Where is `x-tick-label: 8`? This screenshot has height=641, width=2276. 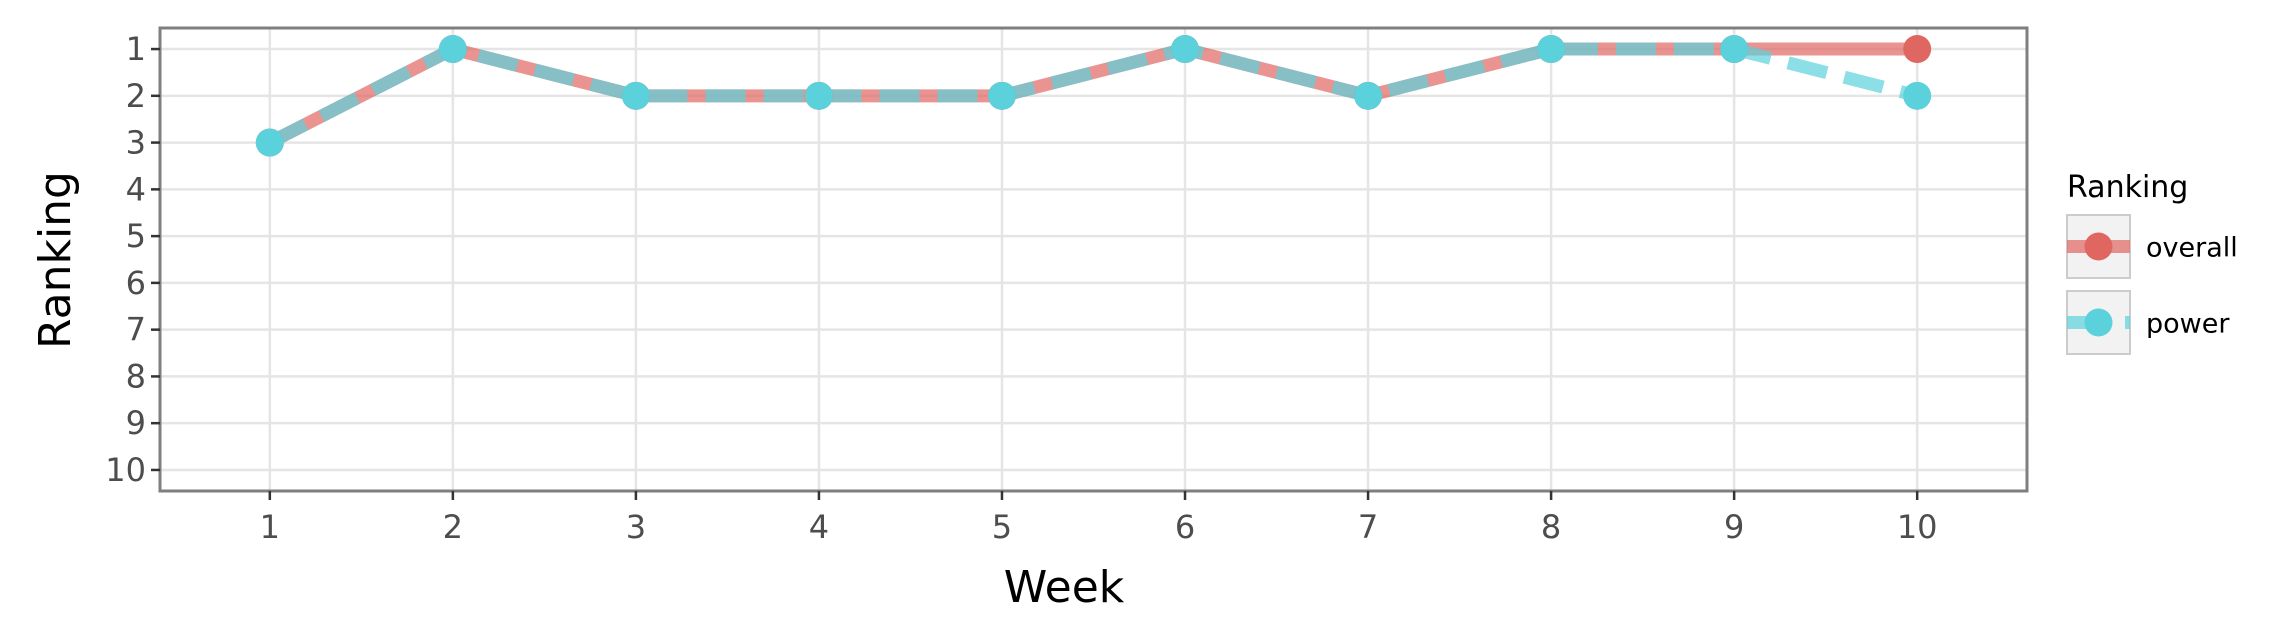 x-tick-label: 8 is located at coordinates (1551, 527).